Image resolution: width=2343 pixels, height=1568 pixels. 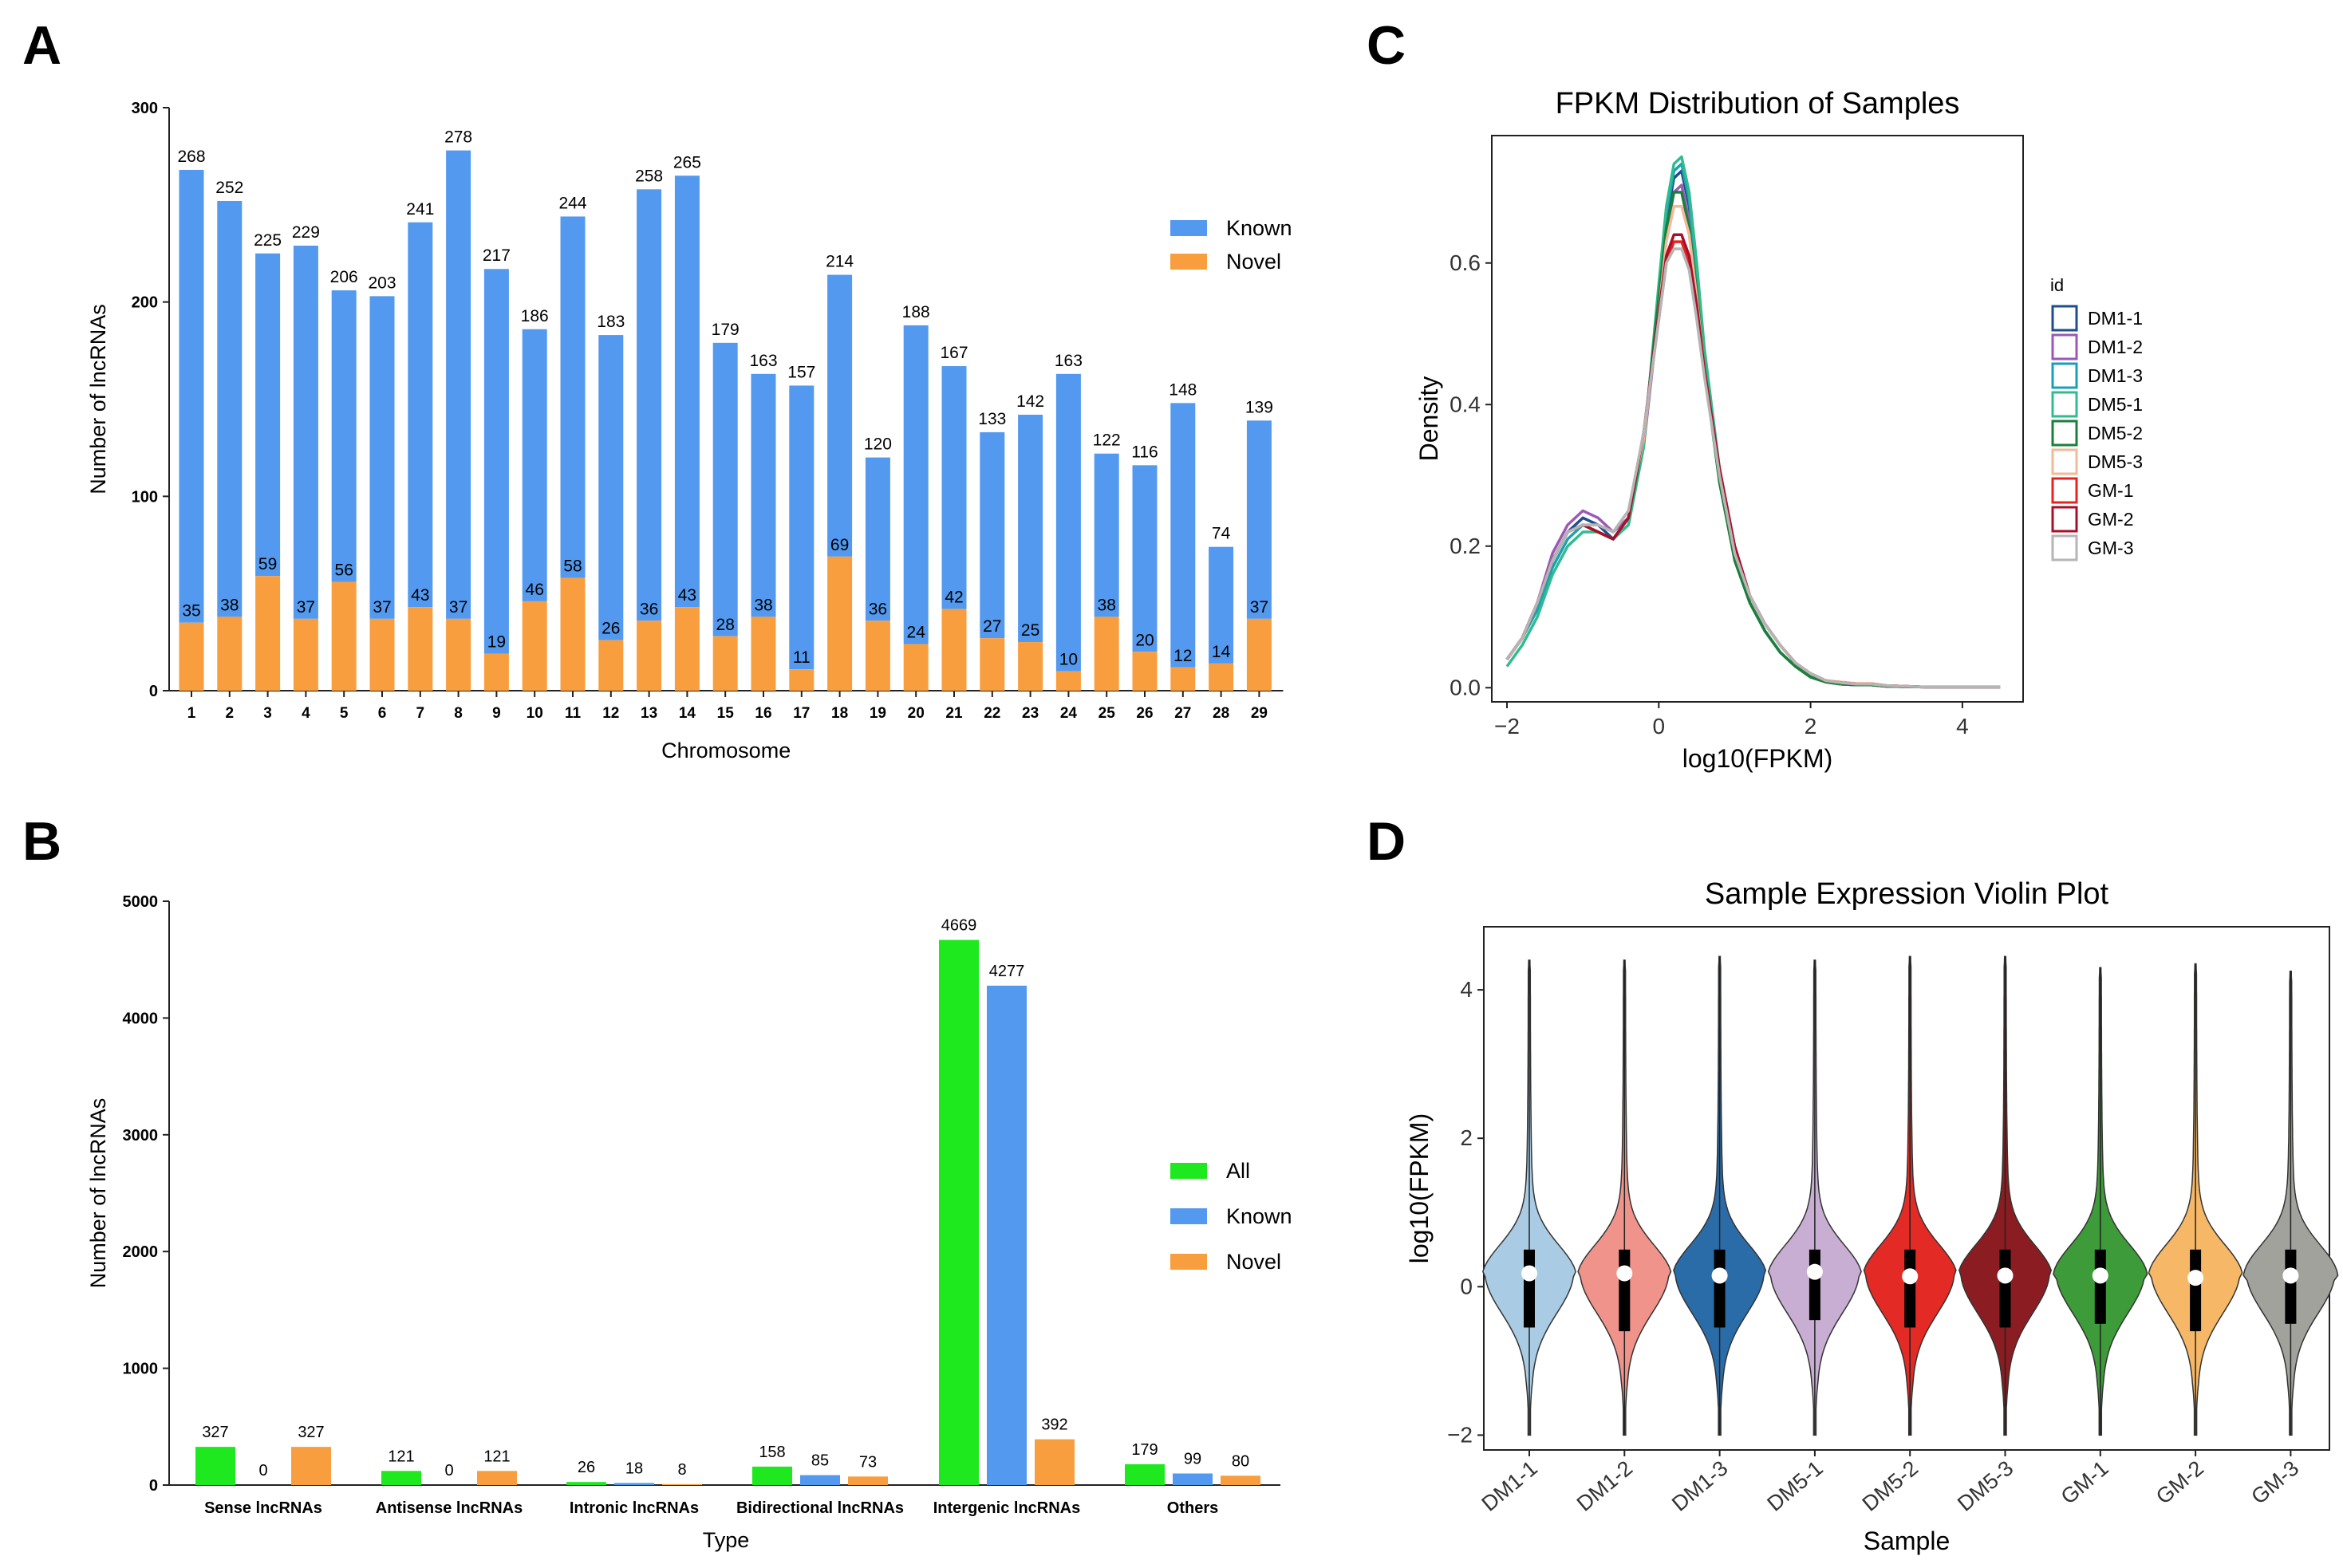 I want to click on panel-label-c: C, so click(x=1386, y=45).